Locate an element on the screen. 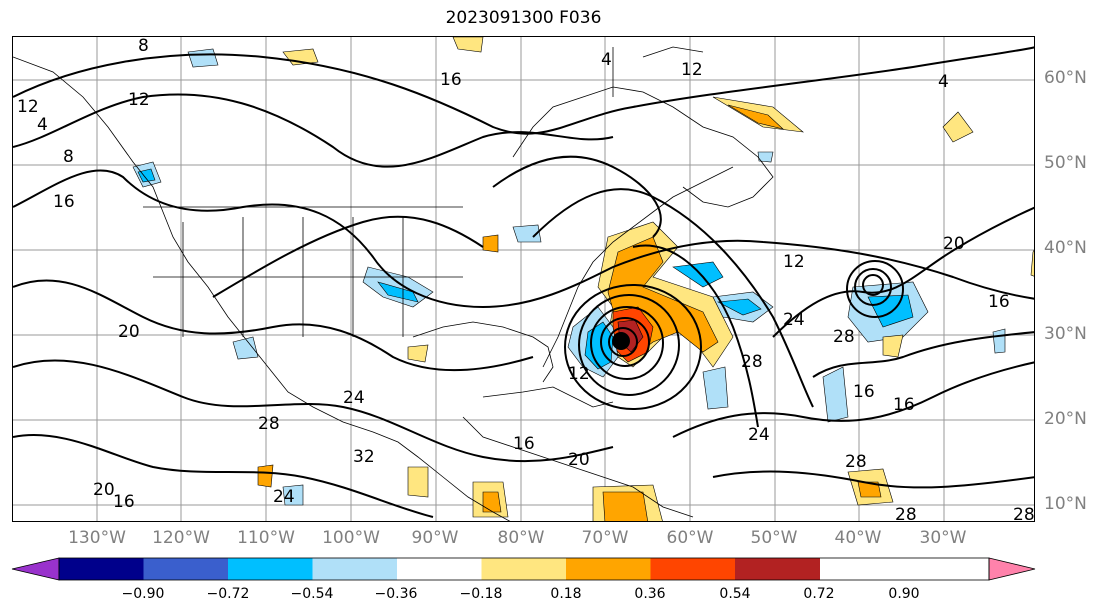  lon-label: 40°W is located at coordinates (858, 538).